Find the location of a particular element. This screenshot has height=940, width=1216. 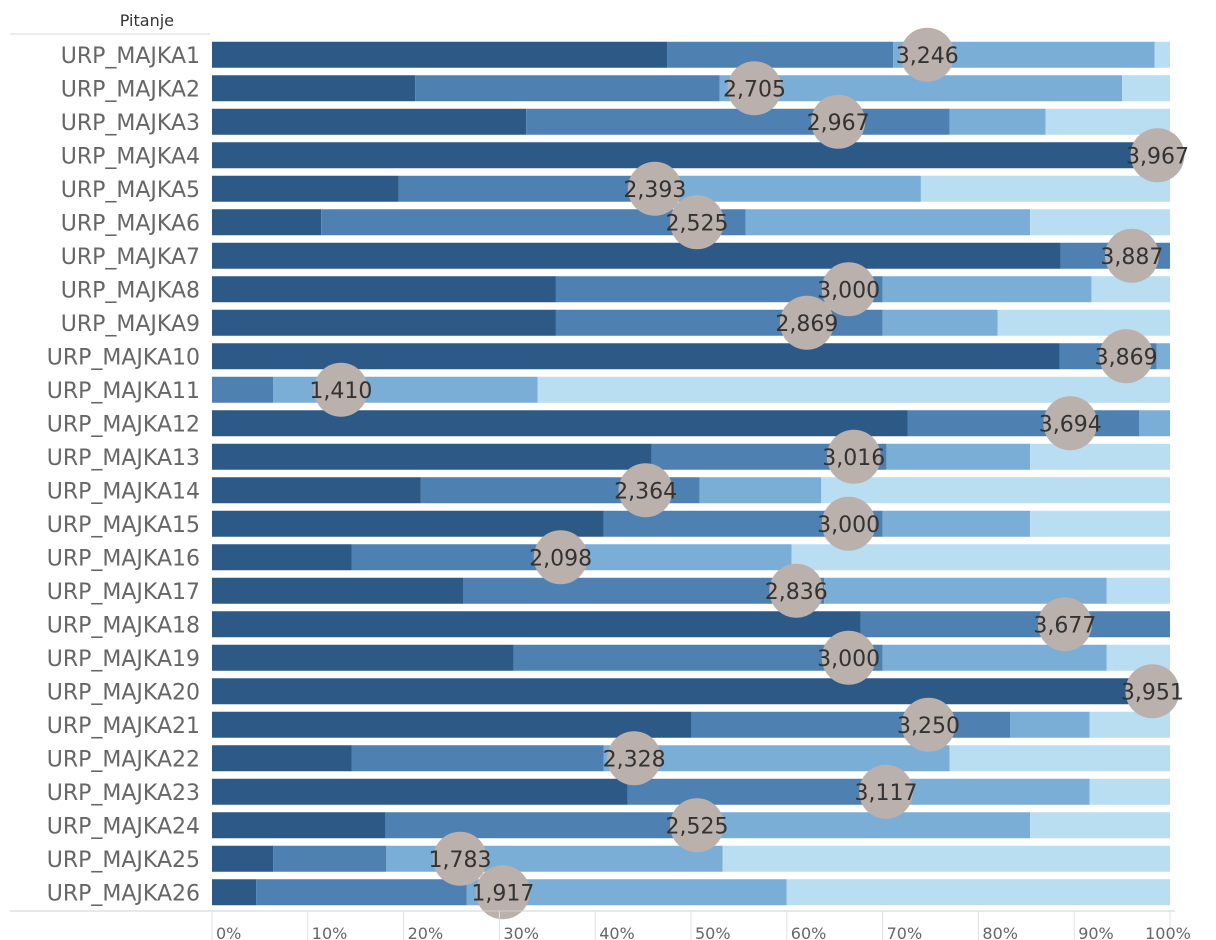

x-axis: 0% 10% 20% 30% 40% 50% 60% 70% 80% 90% 100% is located at coordinates (600, 925).